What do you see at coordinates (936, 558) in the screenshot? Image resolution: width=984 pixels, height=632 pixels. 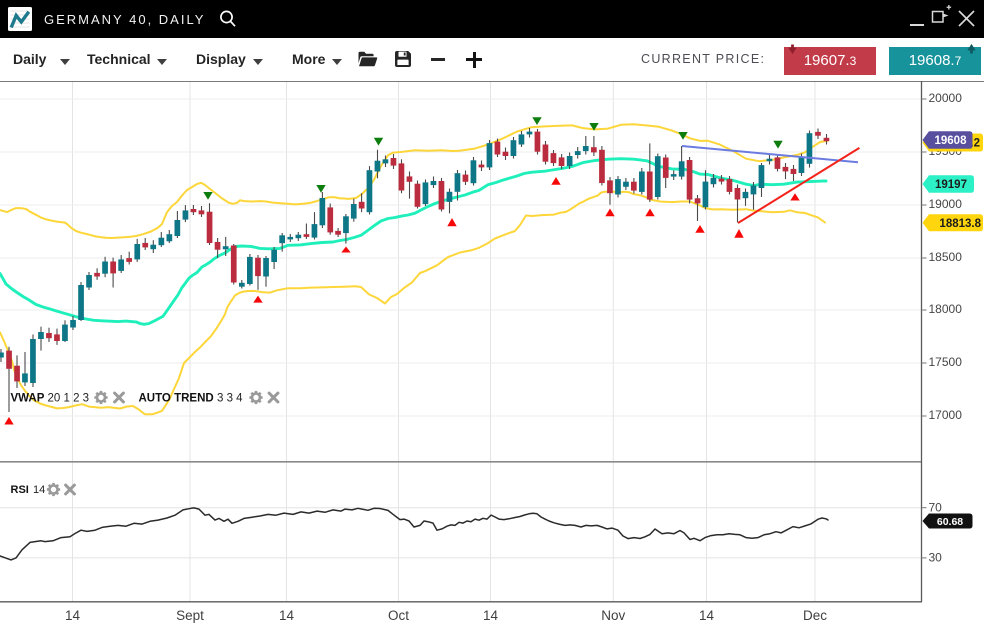 I see `svg-text: 30` at bounding box center [936, 558].